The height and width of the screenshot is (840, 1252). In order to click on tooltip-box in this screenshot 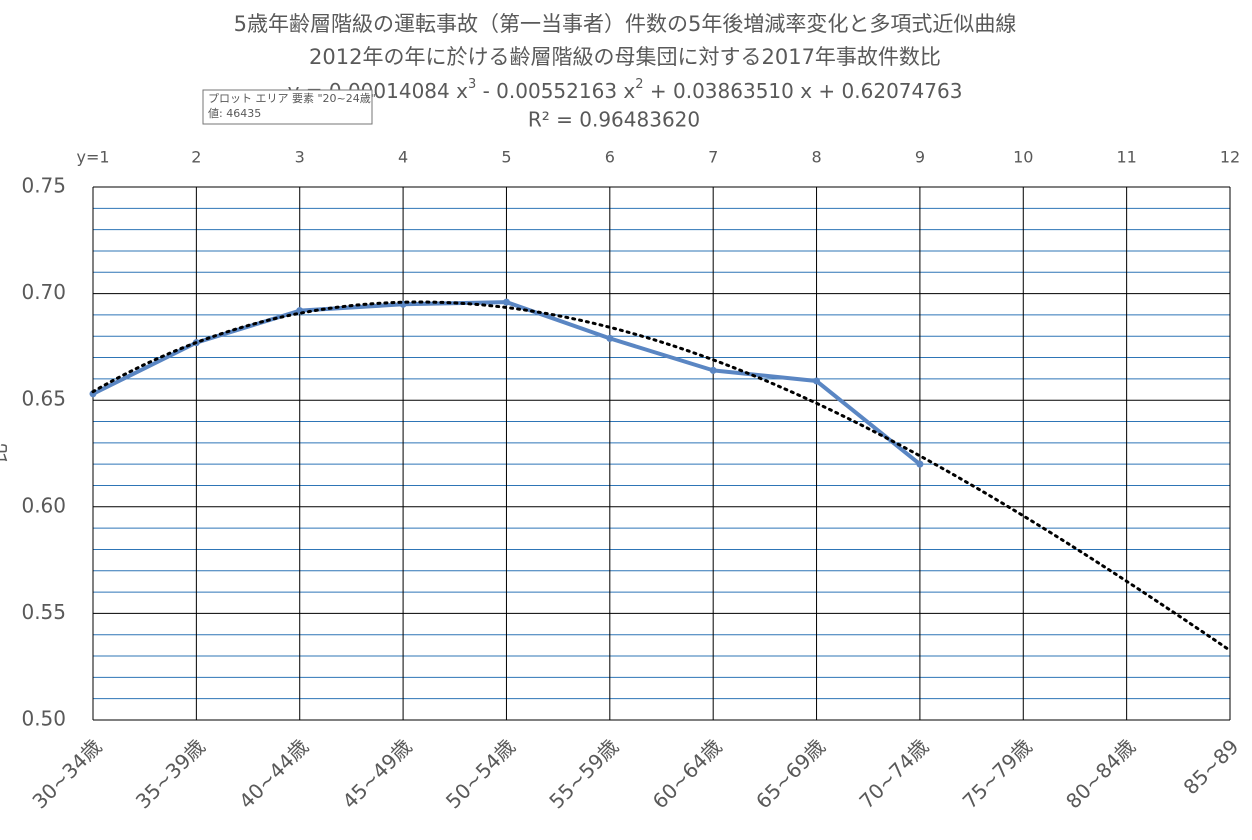, I will do `click(287, 107)`.